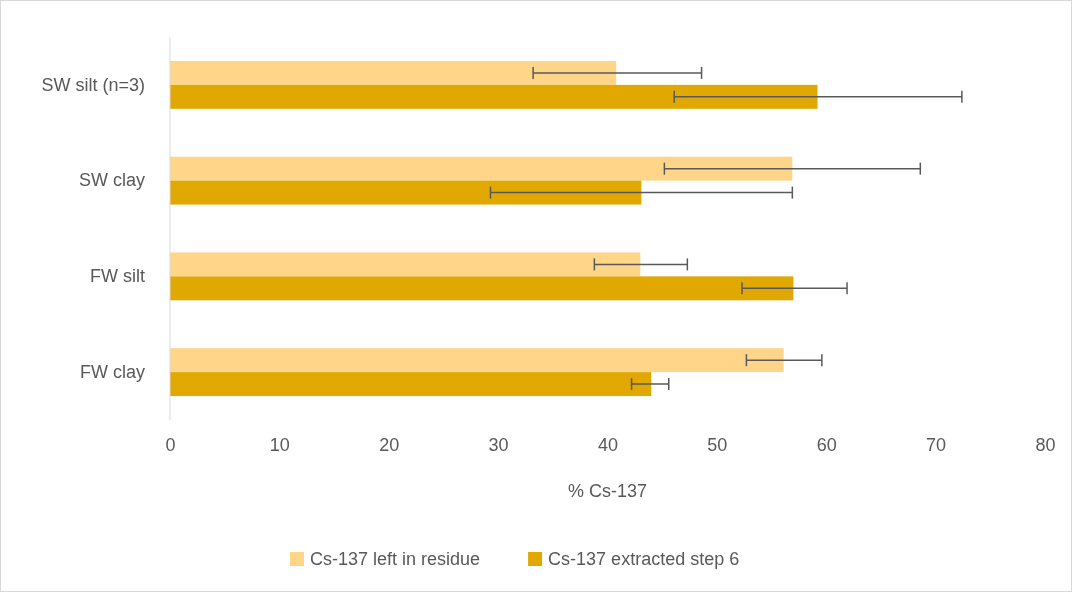 The height and width of the screenshot is (594, 1074). Describe the element at coordinates (111, 180) in the screenshot. I see `y-tick-label: SW clay` at that location.